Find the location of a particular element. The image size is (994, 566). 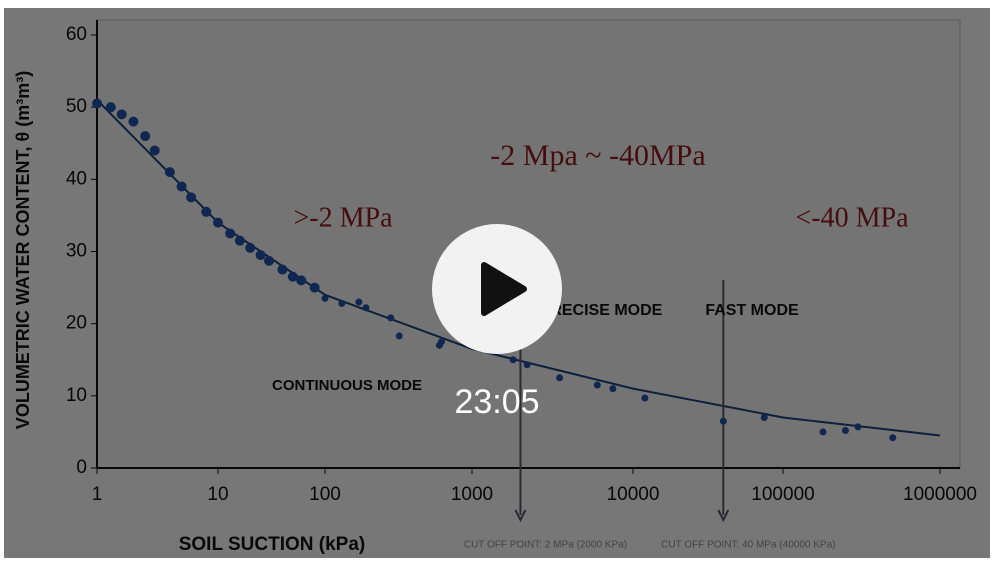

play-button is located at coordinates (497, 289).